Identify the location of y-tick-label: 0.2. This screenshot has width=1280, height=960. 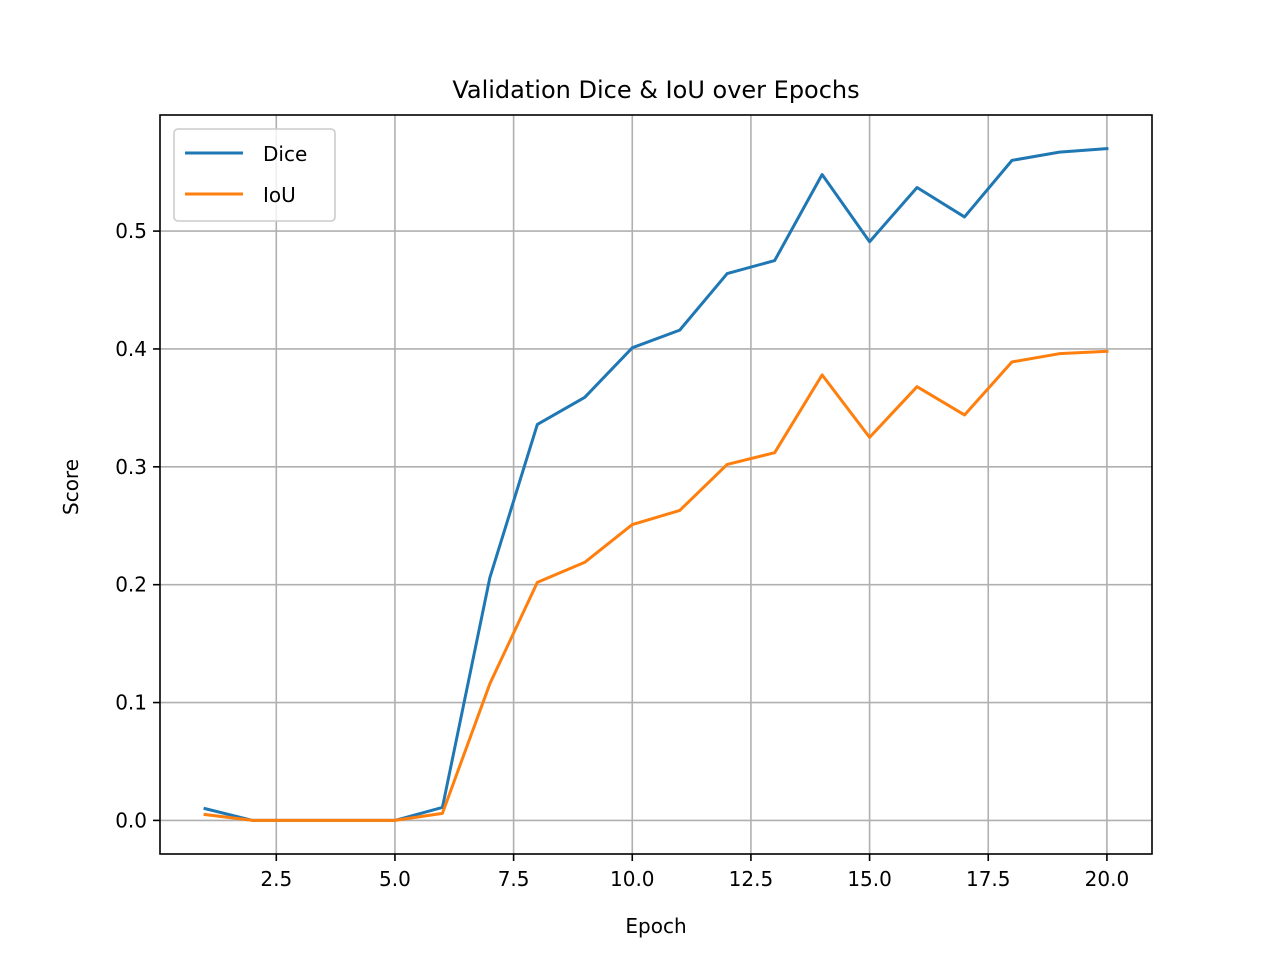
(131, 585).